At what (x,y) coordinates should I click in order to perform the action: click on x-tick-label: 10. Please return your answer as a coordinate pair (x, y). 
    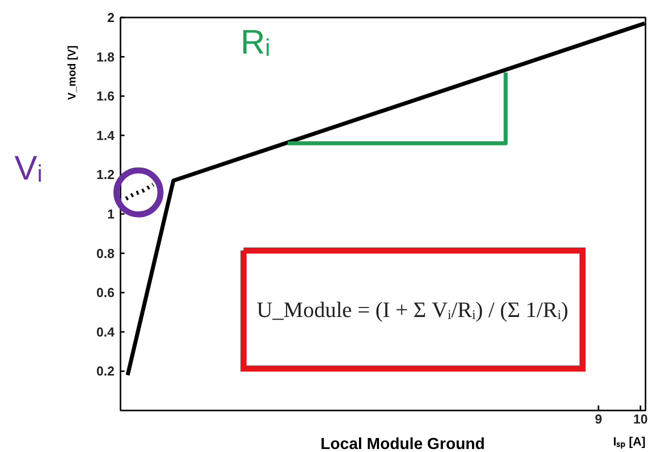
    Looking at the image, I should click on (640, 419).